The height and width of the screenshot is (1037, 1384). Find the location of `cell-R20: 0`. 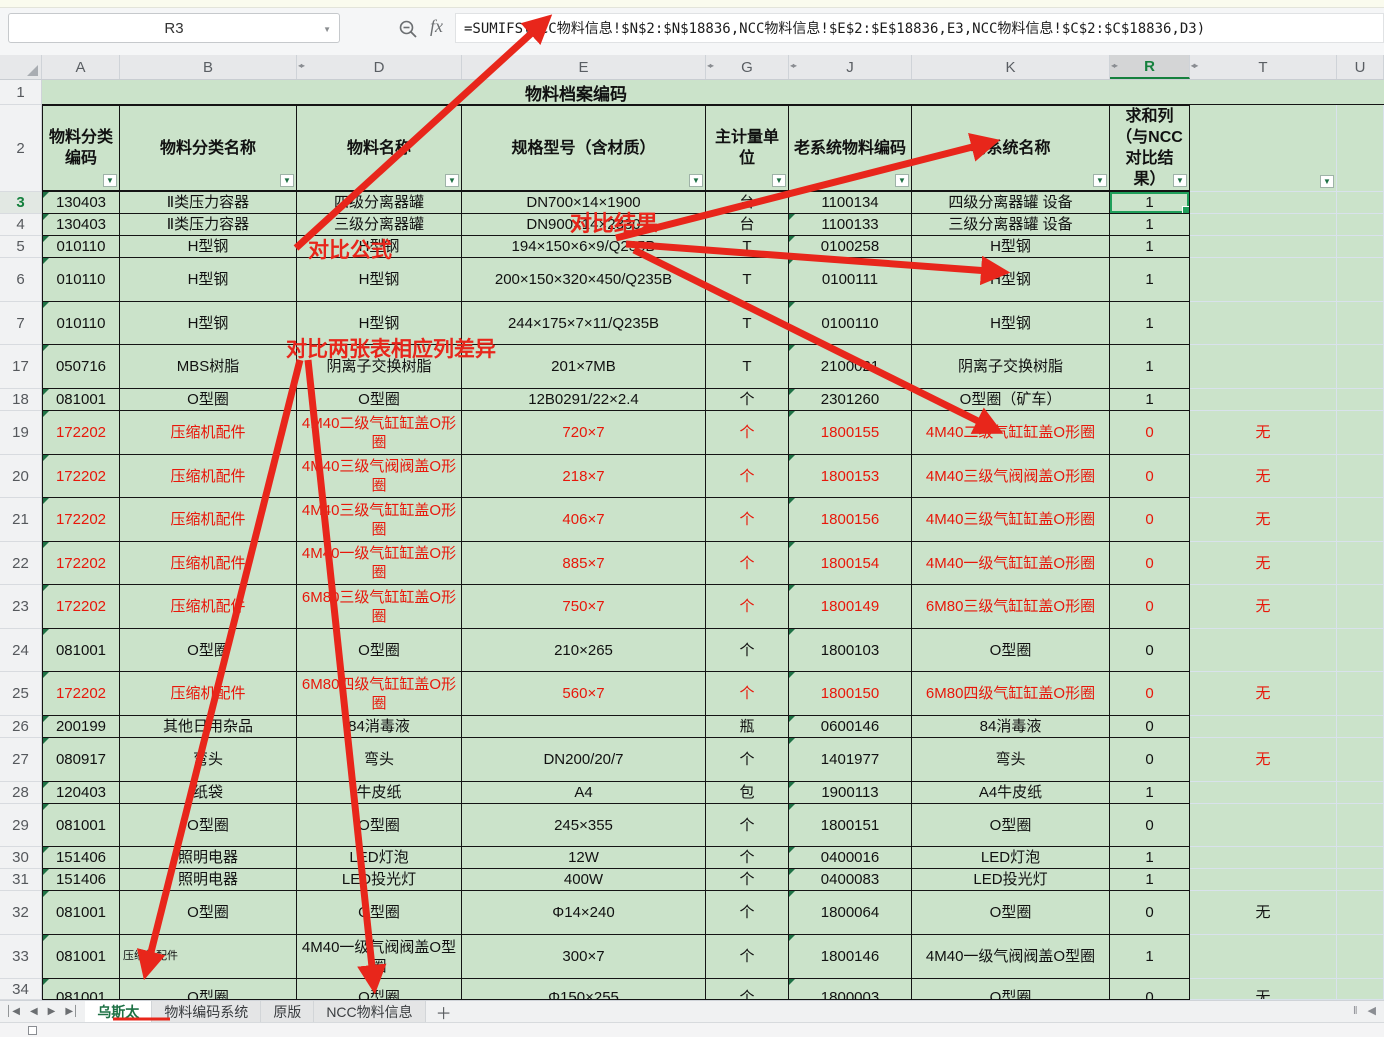

cell-R20: 0 is located at coordinates (1150, 476).